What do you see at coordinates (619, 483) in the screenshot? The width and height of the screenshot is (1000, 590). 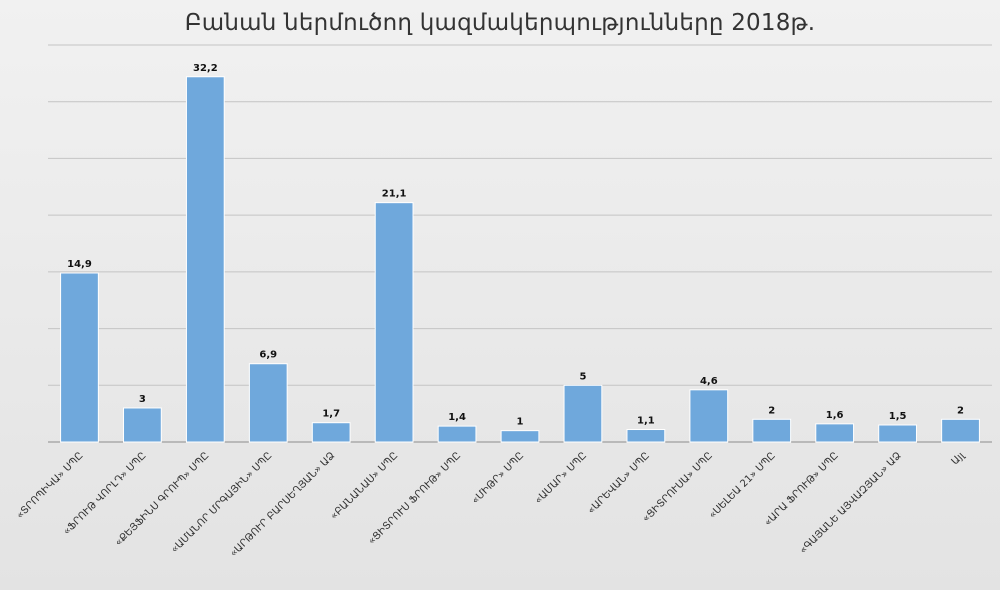 I see `category-label: «ԱՐԵՎԱՆ» ՍՊԸ` at bounding box center [619, 483].